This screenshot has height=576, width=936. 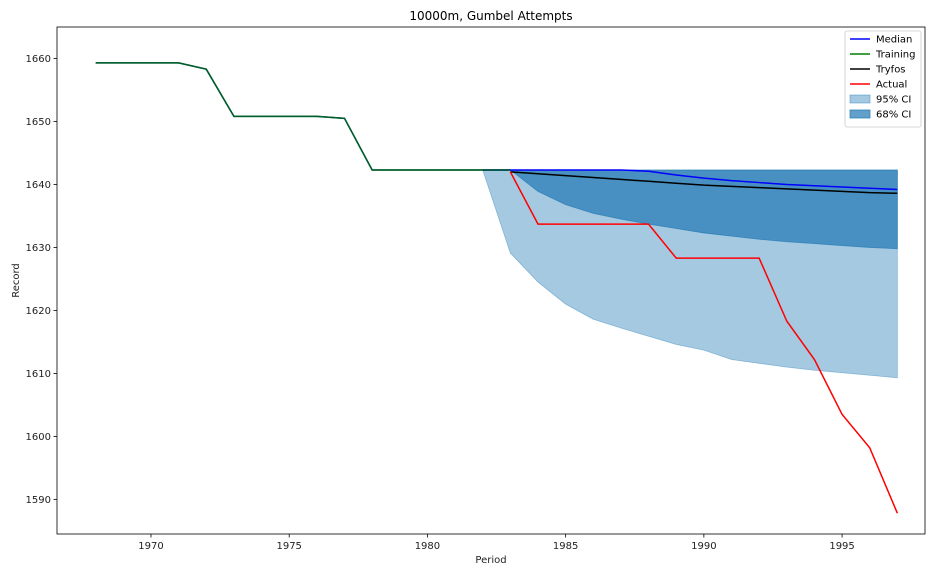 What do you see at coordinates (565, 546) in the screenshot?
I see `x-tick-label: 1985` at bounding box center [565, 546].